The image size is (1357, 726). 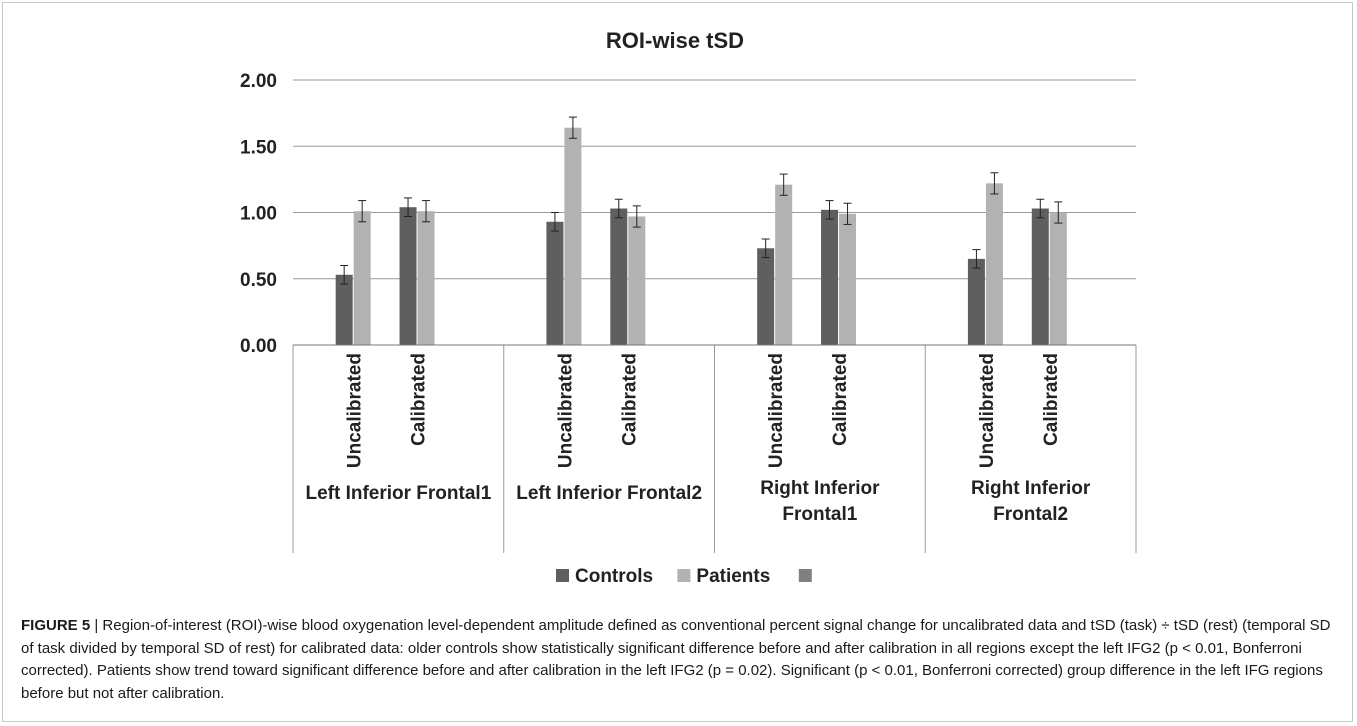 What do you see at coordinates (820, 501) in the screenshot?
I see `x-group-label: Right Inferior Frontal1` at bounding box center [820, 501].